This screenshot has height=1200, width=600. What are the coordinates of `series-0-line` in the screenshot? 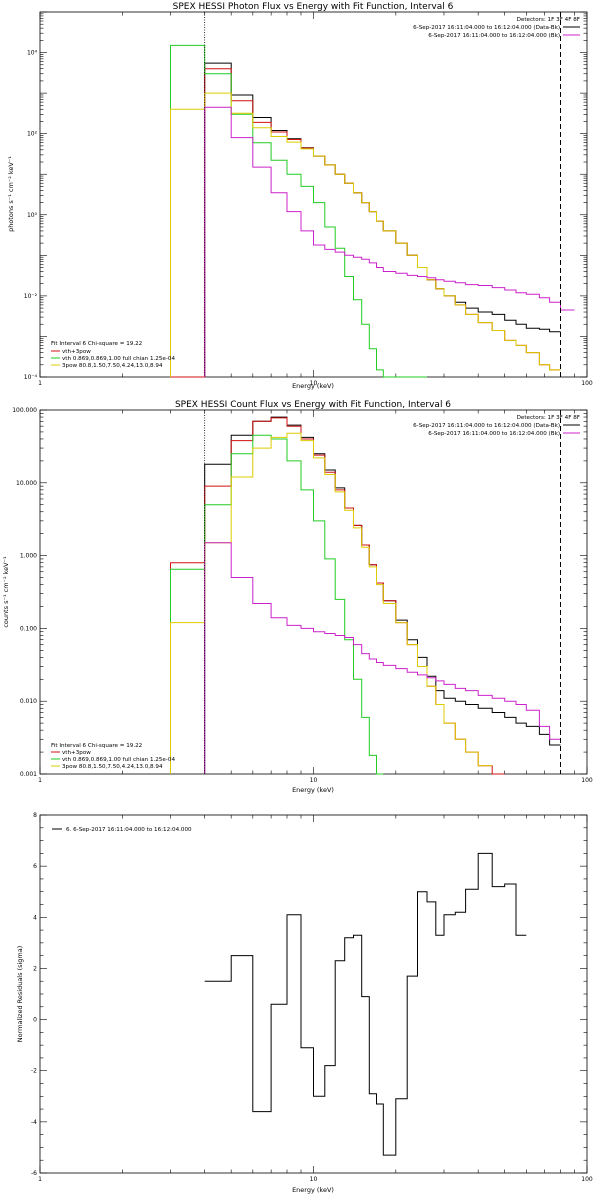 It's located at (365, 1004).